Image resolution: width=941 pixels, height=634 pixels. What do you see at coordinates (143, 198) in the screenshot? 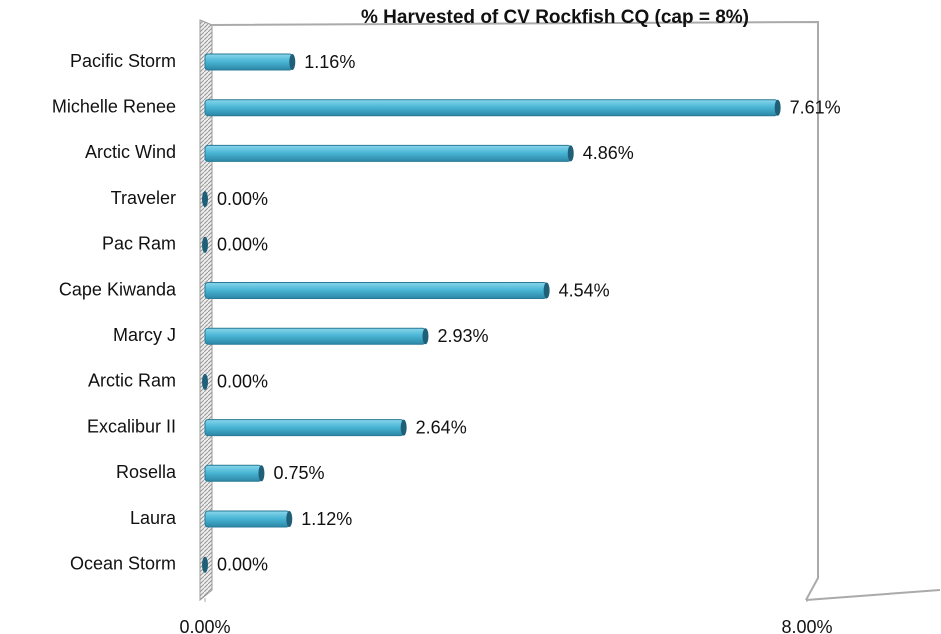
I see `y-tick-label: Traveler` at bounding box center [143, 198].